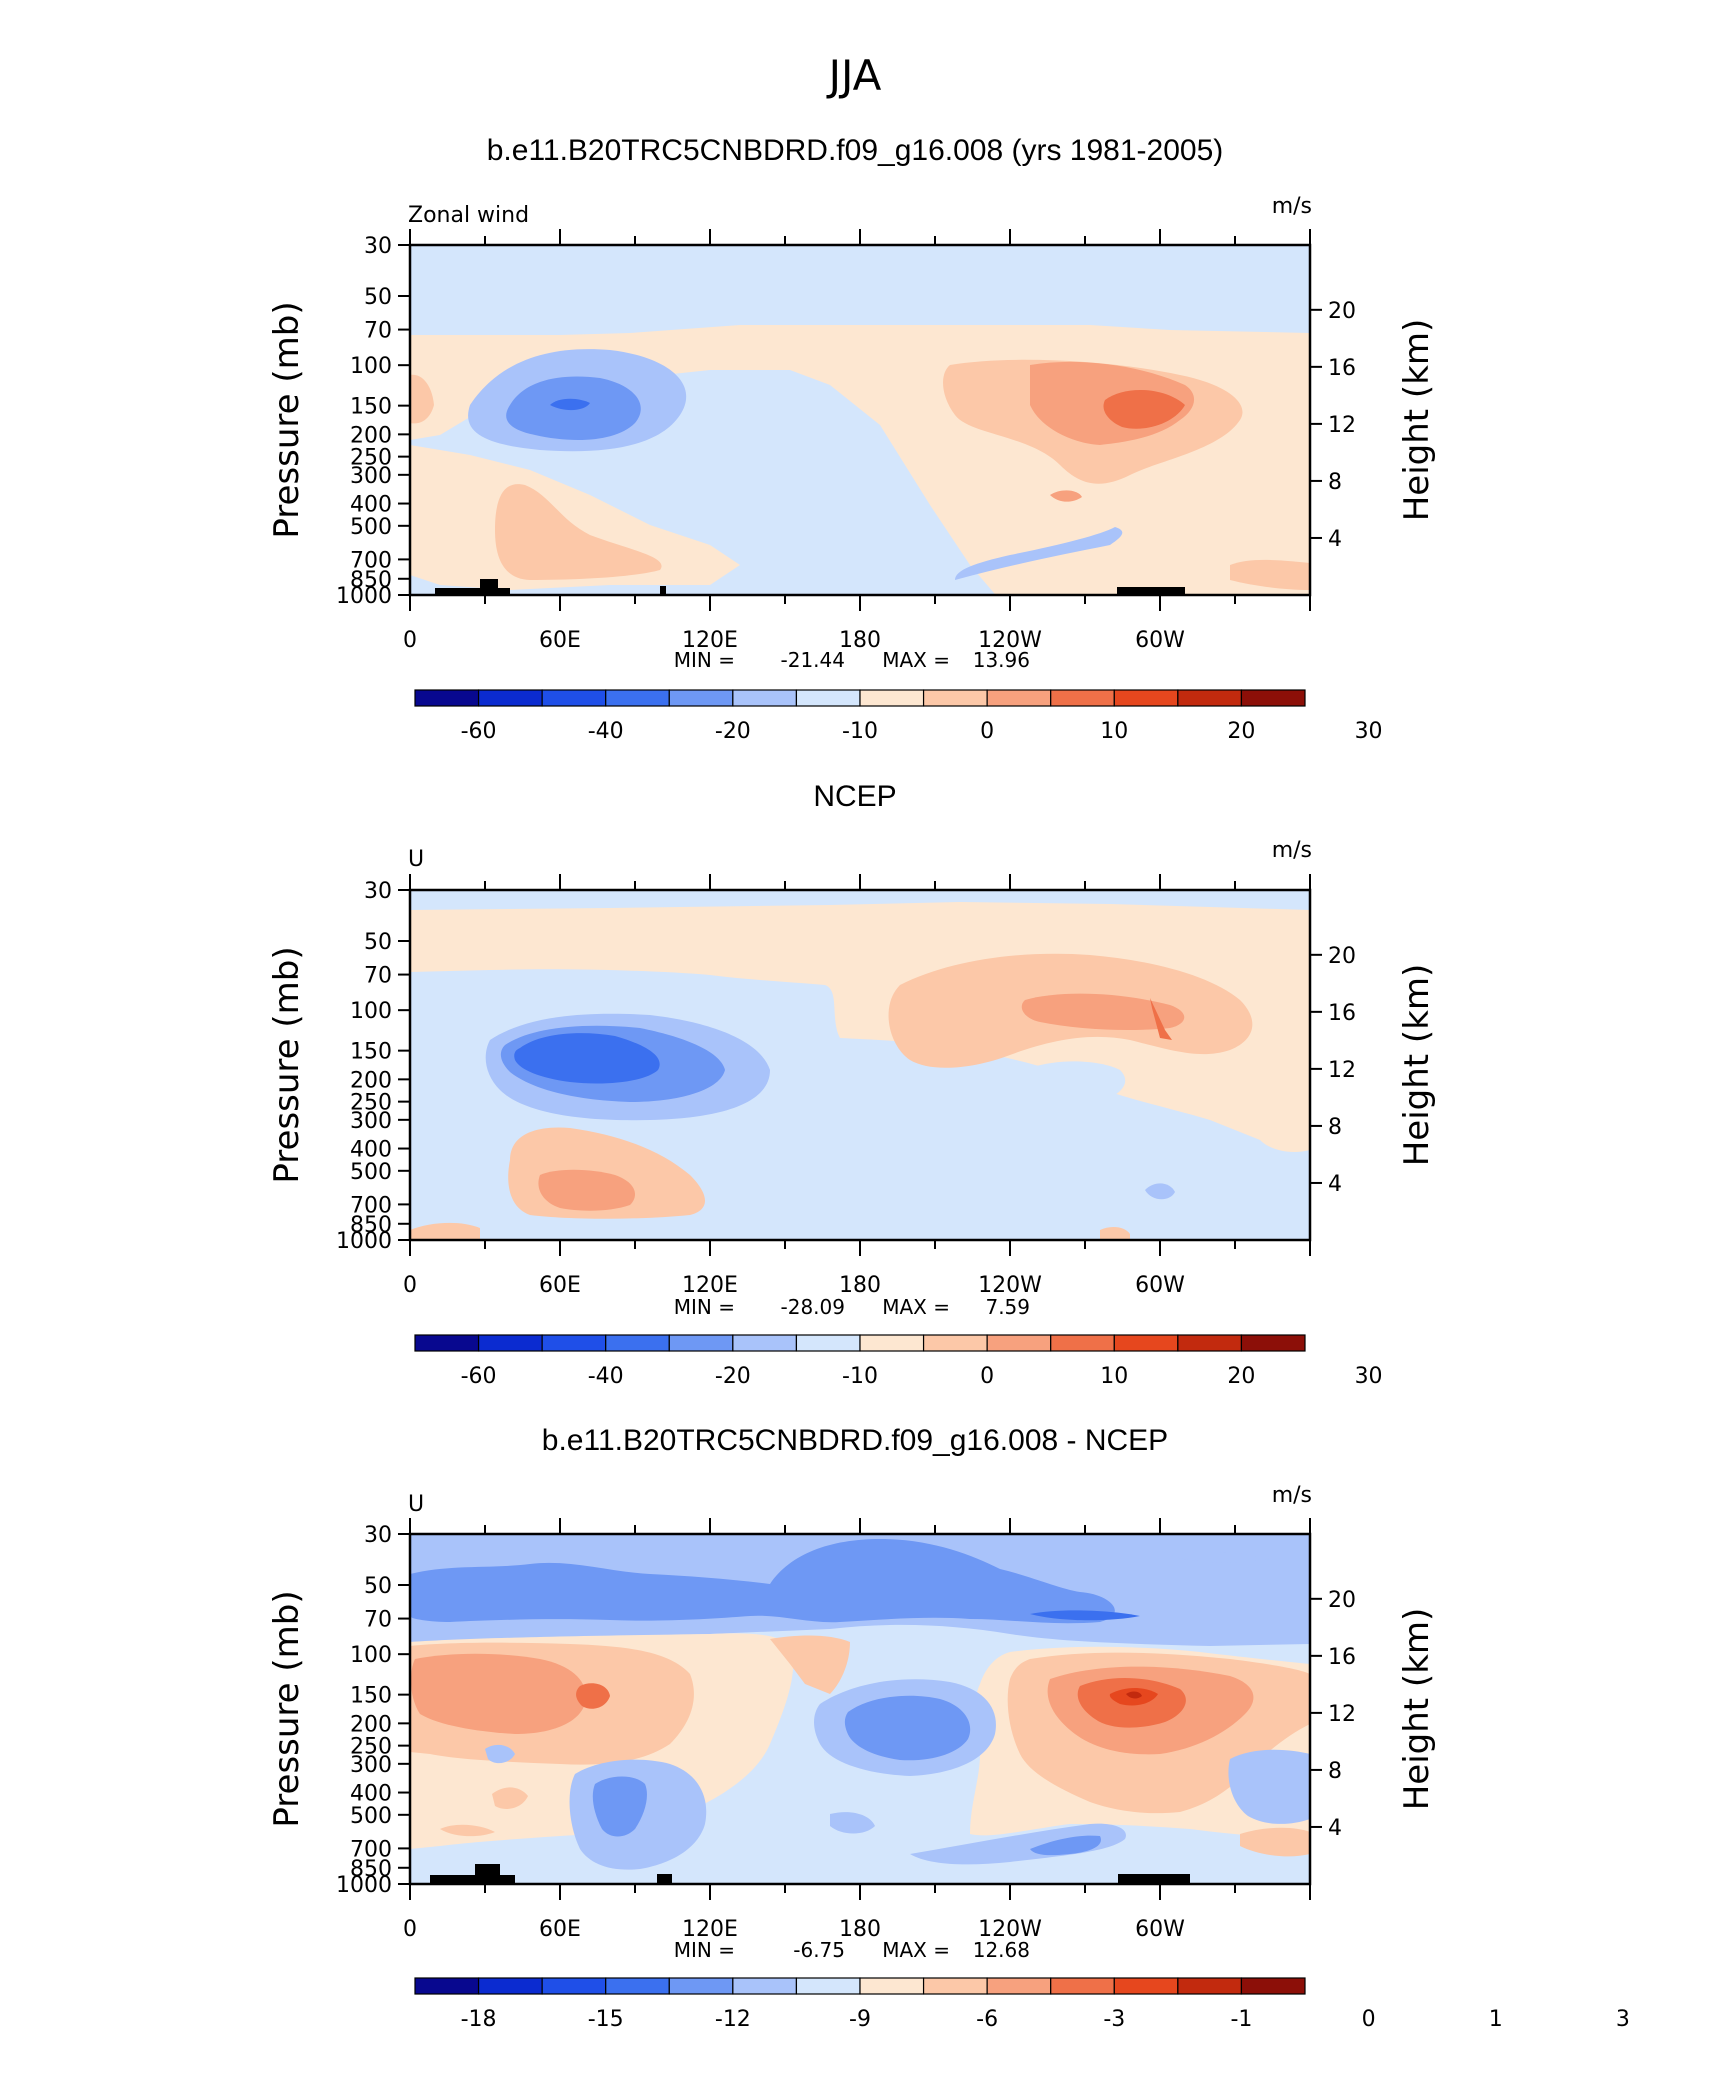  Describe the element at coordinates (479, 1376) in the screenshot. I see `colorbar-label: -60` at that location.